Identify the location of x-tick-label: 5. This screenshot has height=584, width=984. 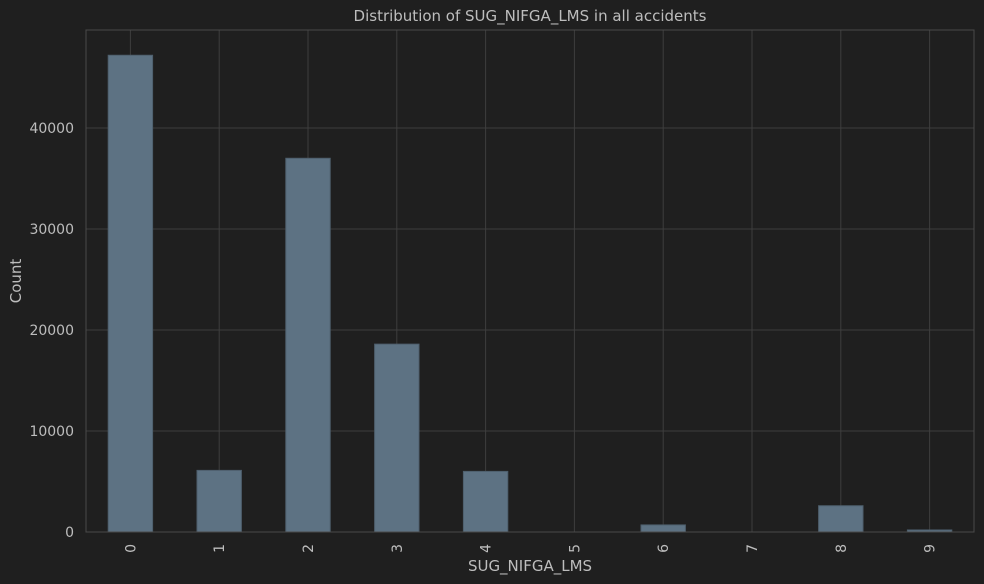
(575, 548).